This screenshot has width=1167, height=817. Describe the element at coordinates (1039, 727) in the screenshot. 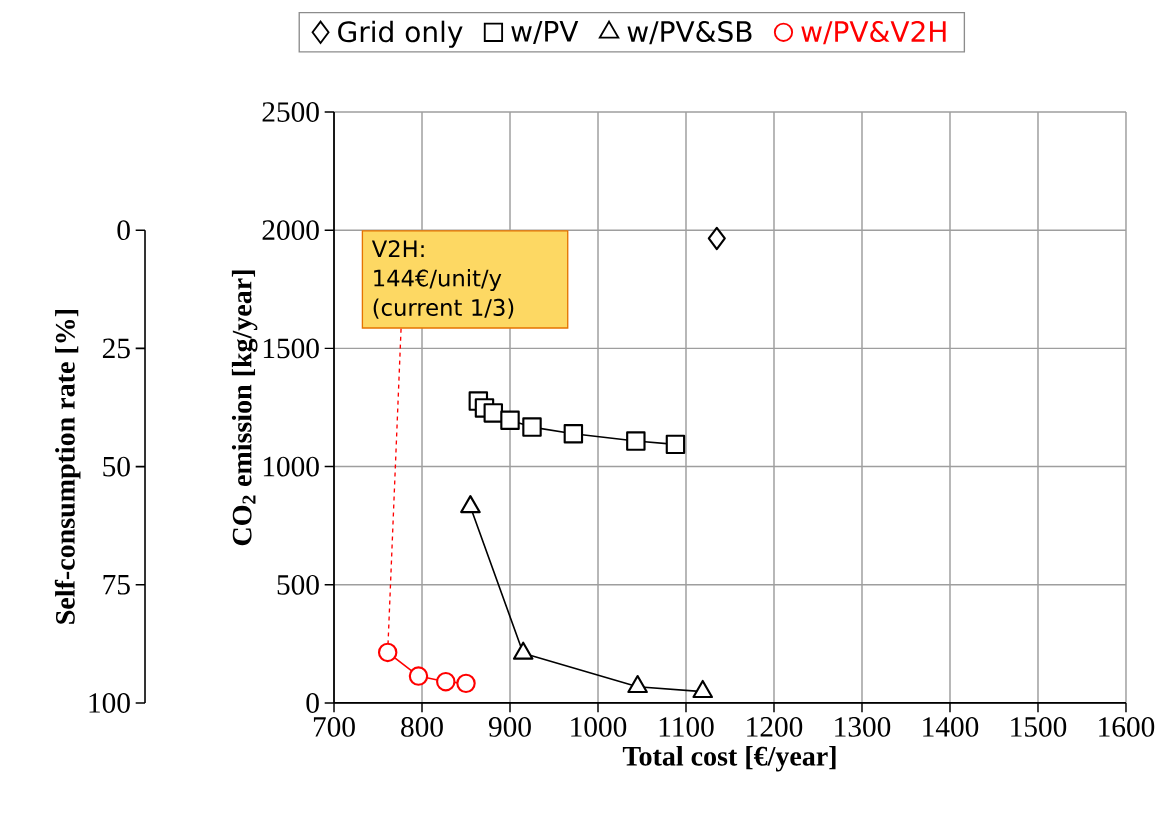

I see `x-tick-label: 1500` at that location.